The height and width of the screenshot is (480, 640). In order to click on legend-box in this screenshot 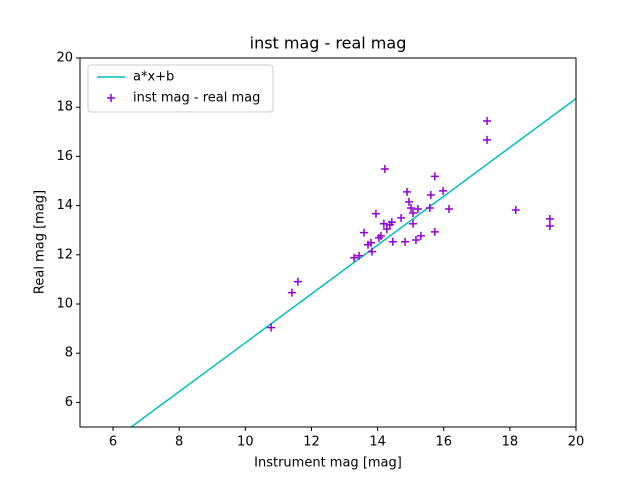, I will do `click(180, 88)`.